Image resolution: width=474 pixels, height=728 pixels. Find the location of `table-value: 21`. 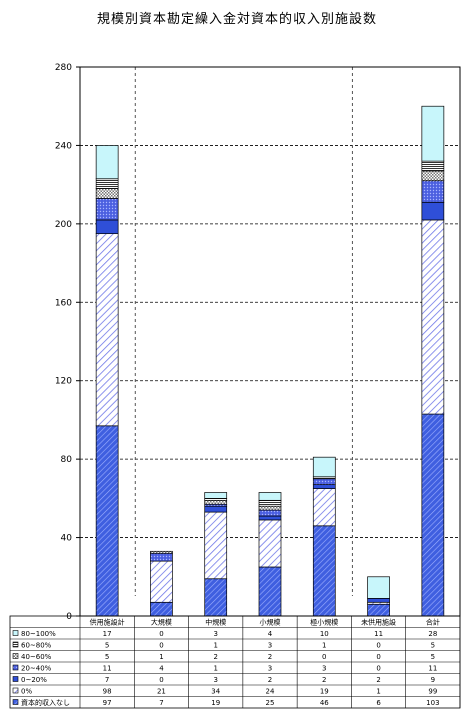

table-value: 21 is located at coordinates (161, 692).